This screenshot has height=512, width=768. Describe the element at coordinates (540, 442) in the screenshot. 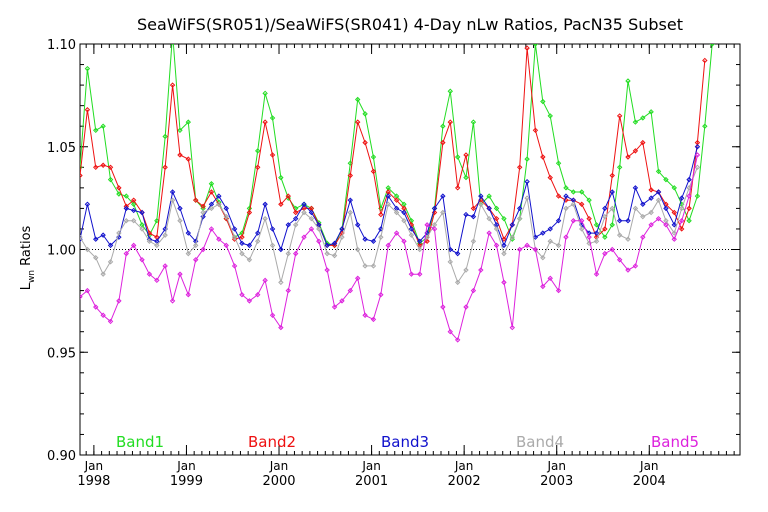

I see `legend-band4: Band4` at that location.